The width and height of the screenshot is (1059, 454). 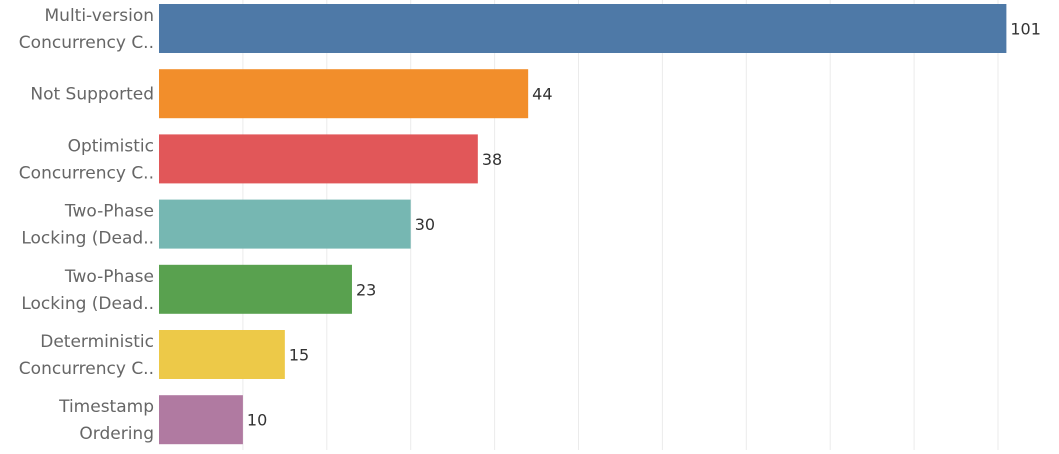 What do you see at coordinates (492, 159) in the screenshot?
I see `value-label: 38` at bounding box center [492, 159].